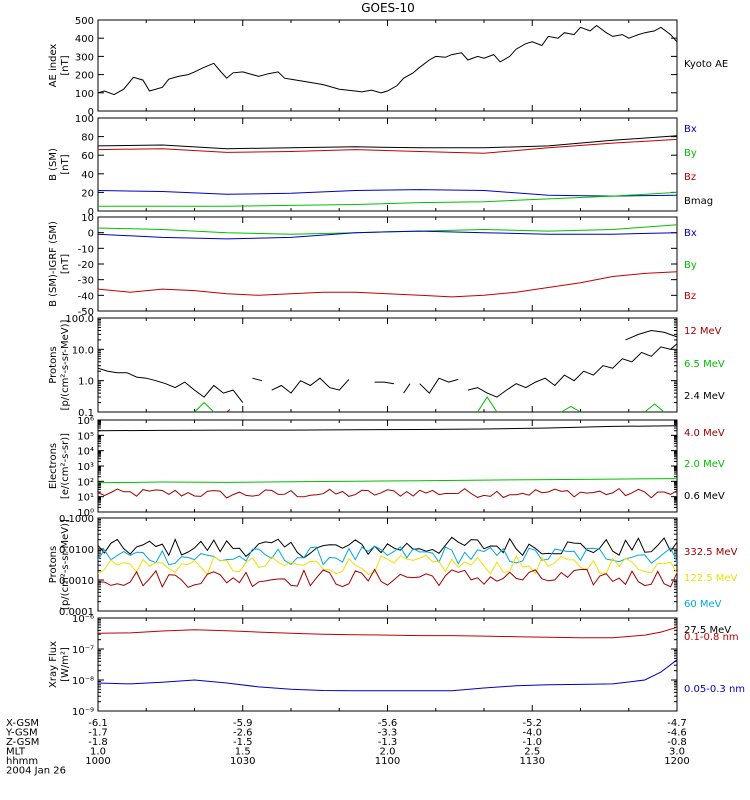  I want to click on y-tick-label: 0, so click(91, 112).